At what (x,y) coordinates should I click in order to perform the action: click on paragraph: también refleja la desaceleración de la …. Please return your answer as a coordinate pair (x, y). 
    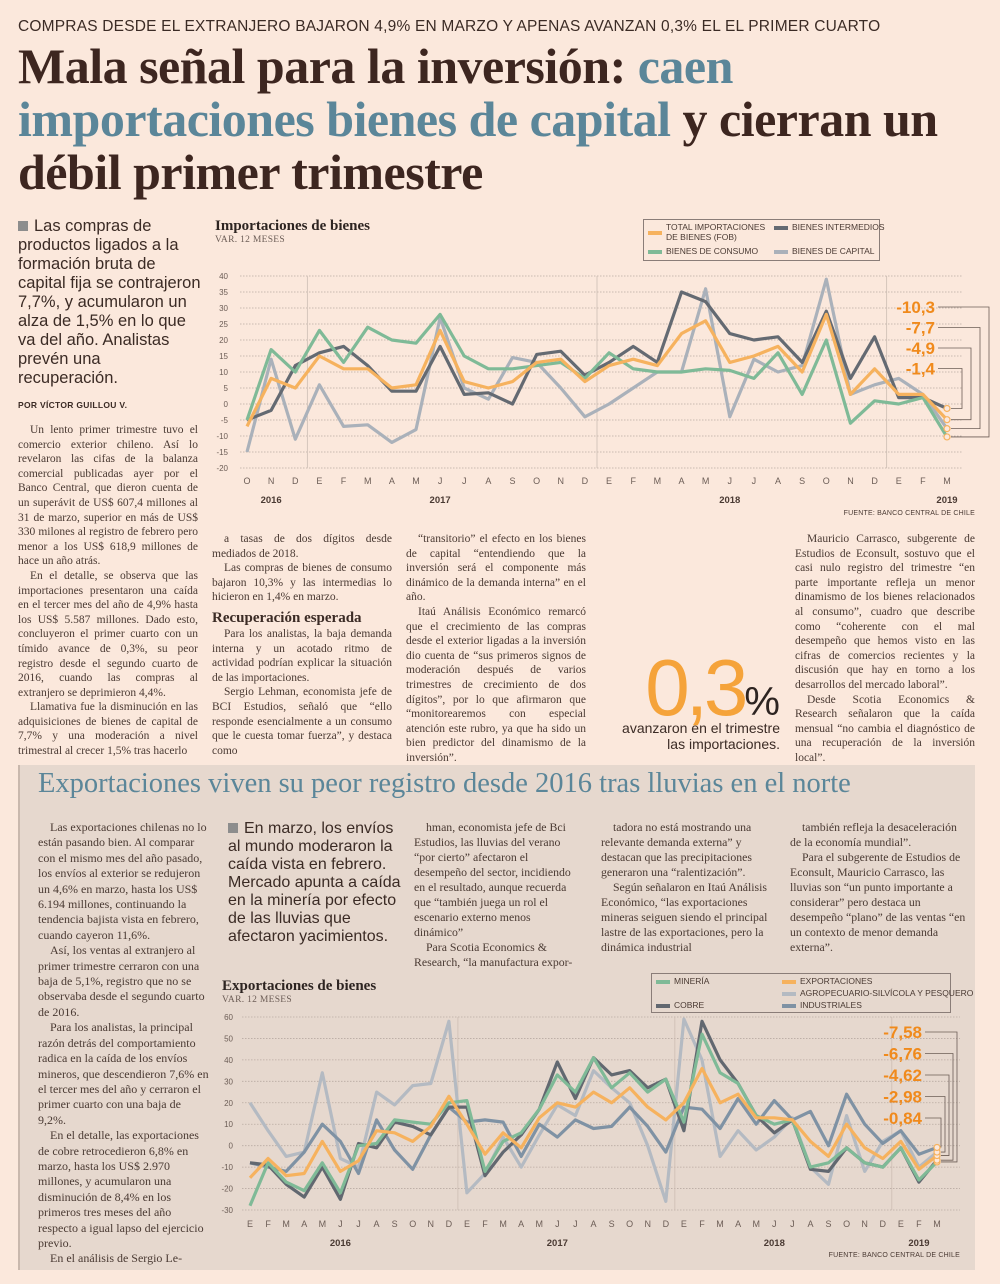
    Looking at the image, I should click on (873, 834).